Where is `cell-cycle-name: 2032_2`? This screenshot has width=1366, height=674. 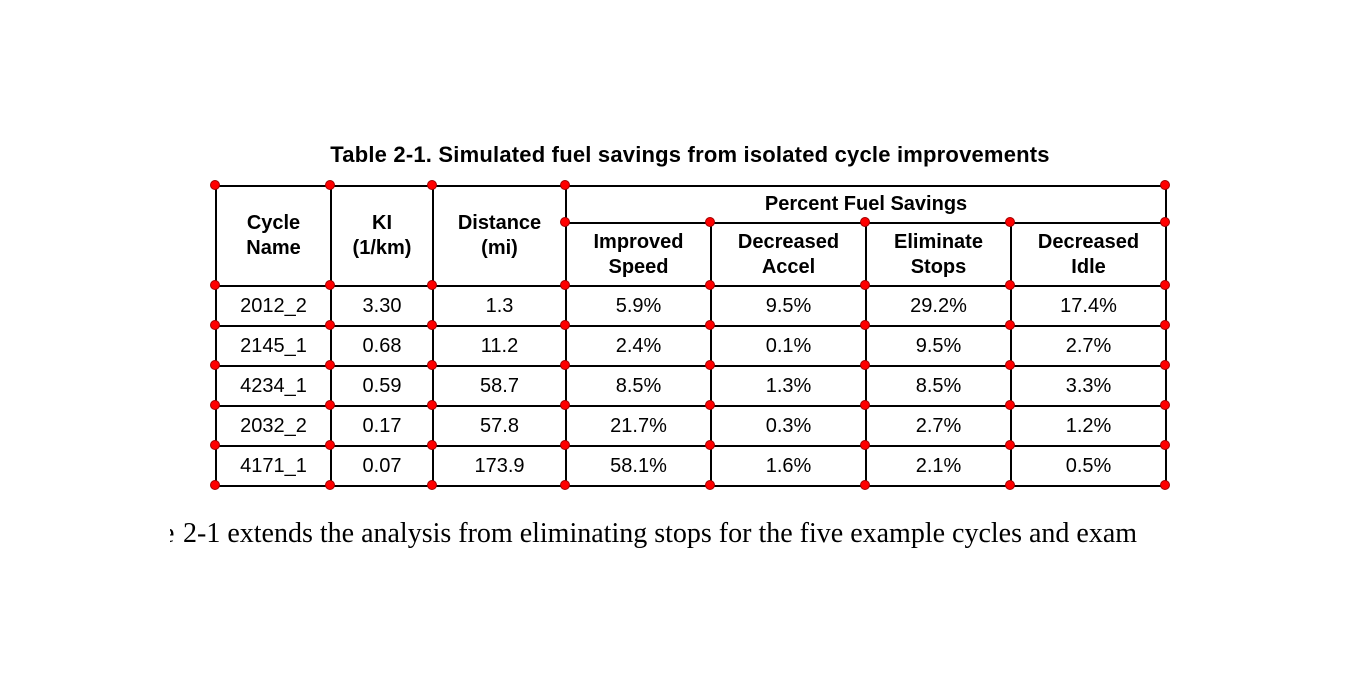 cell-cycle-name: 2032_2 is located at coordinates (273, 426).